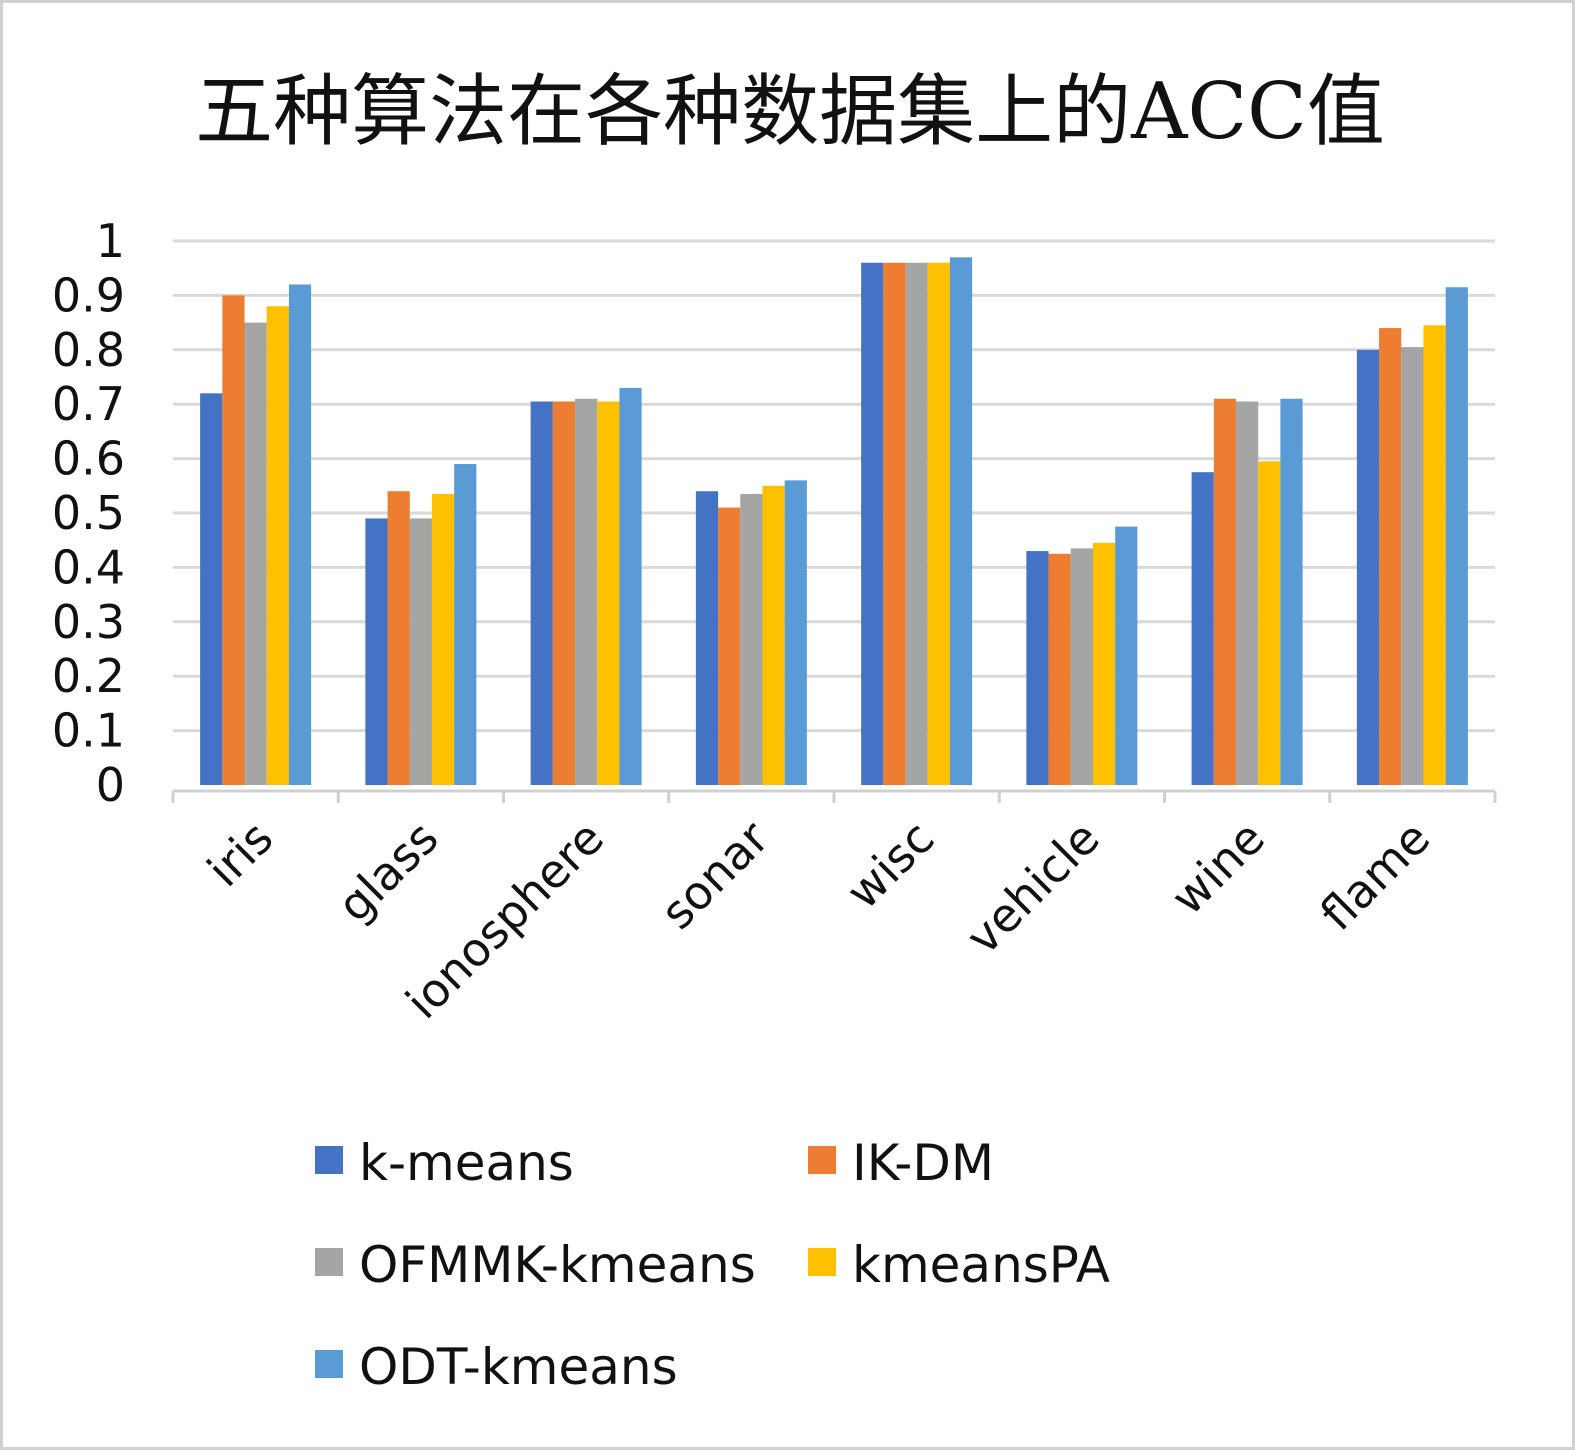 The height and width of the screenshot is (1453, 1575). What do you see at coordinates (707, 638) in the screenshot?
I see `bar-sonar-k-means` at bounding box center [707, 638].